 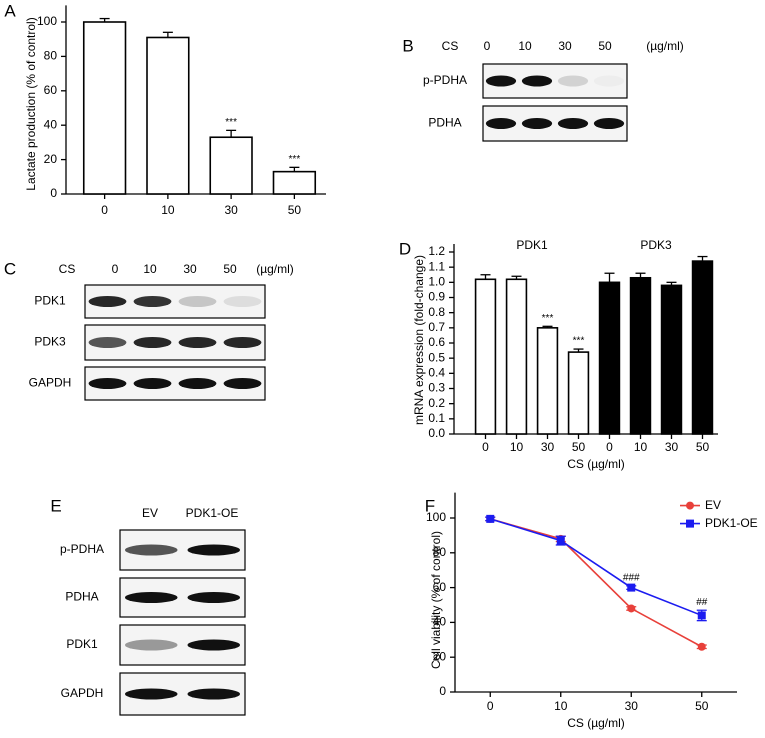 I want to click on group-label: PDK3, so click(x=656, y=245).